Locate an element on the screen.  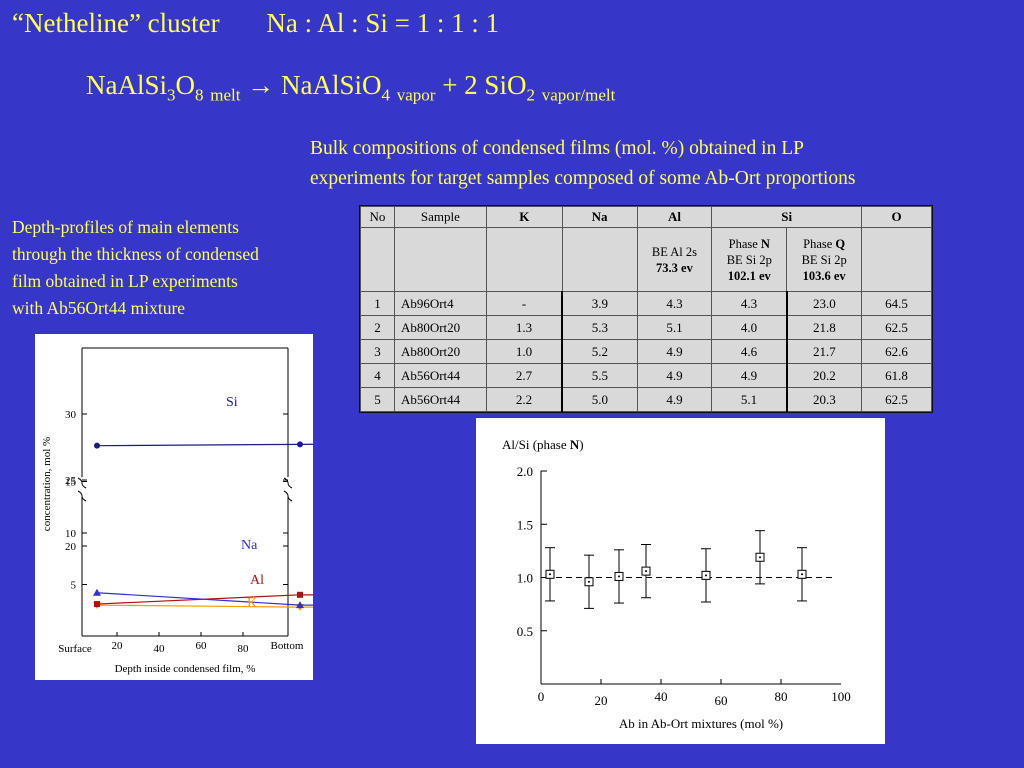
header-sample: Sample is located at coordinates (440, 217).